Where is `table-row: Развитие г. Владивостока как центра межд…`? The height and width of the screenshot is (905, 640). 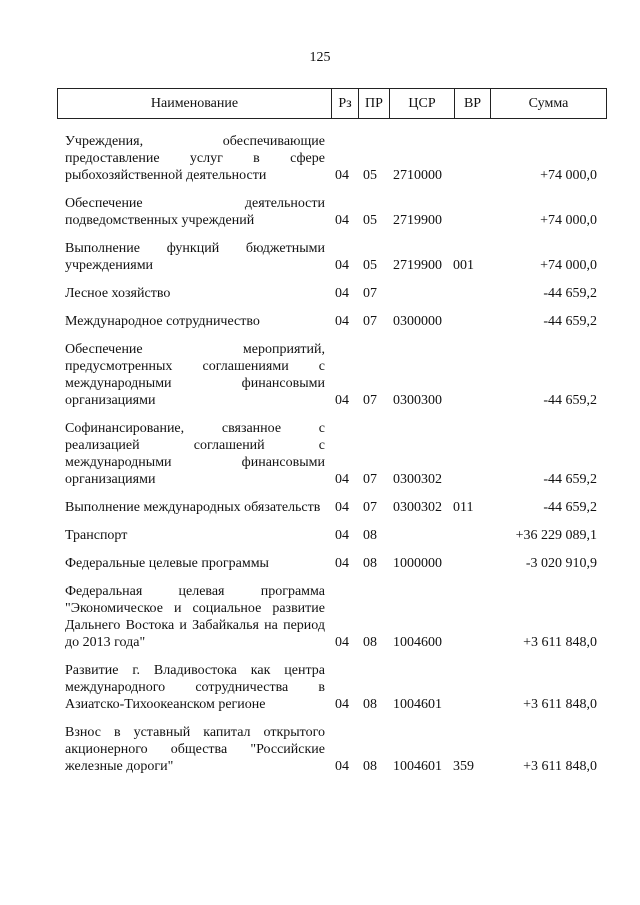 table-row: Развитие г. Владивостока как центра межд… is located at coordinates (331, 687).